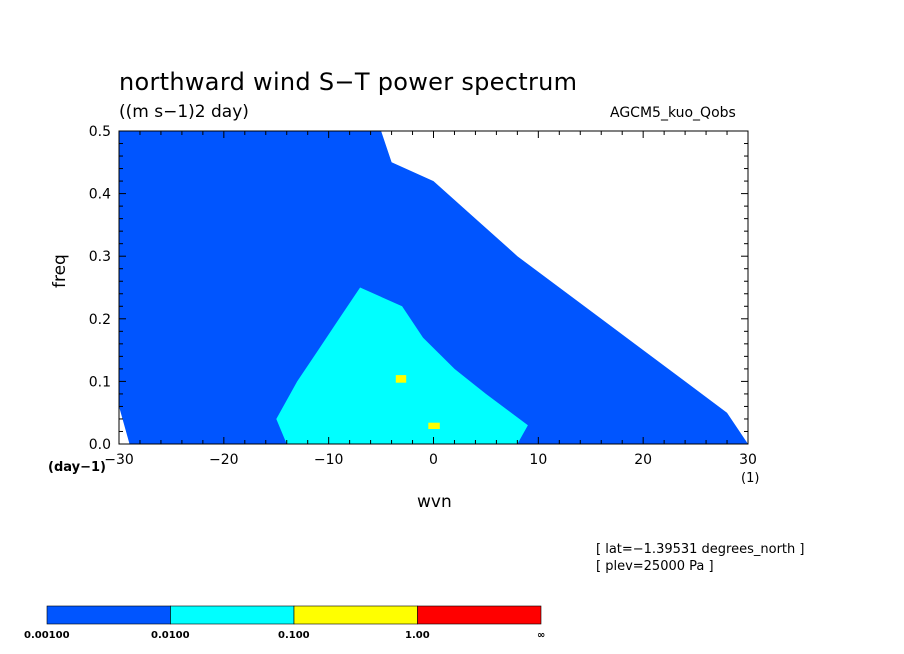 The width and height of the screenshot is (904, 654). I want to click on y-tick-label: 0.4, so click(100, 195).